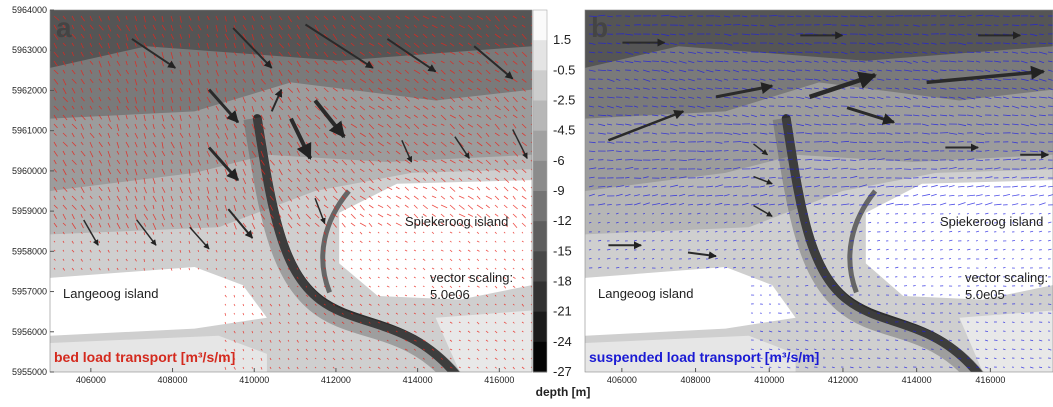 This screenshot has width=1053, height=407. I want to click on scaling-value: 5.0e05, so click(985, 294).